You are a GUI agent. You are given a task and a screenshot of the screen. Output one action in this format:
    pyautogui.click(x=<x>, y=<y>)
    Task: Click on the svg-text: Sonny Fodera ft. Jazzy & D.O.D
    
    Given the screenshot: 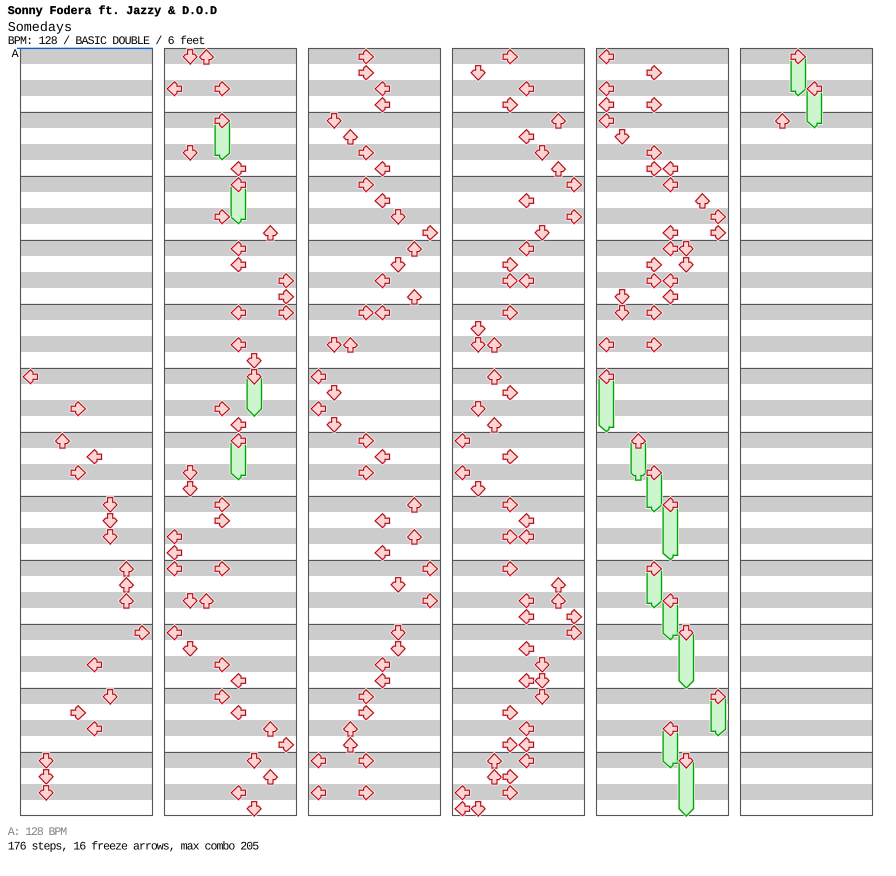 What is the action you would take?
    pyautogui.click(x=112, y=11)
    